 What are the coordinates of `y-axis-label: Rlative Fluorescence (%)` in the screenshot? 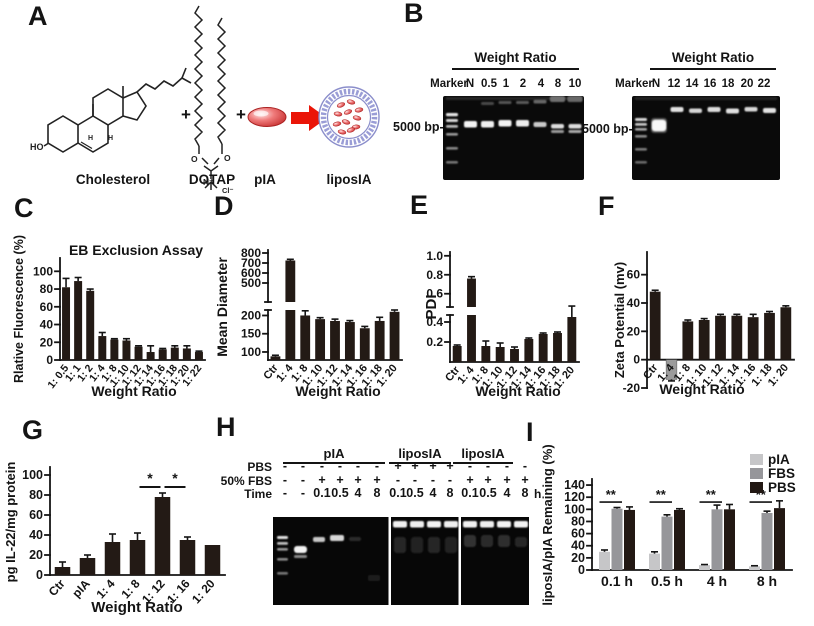 It's located at (19, 309).